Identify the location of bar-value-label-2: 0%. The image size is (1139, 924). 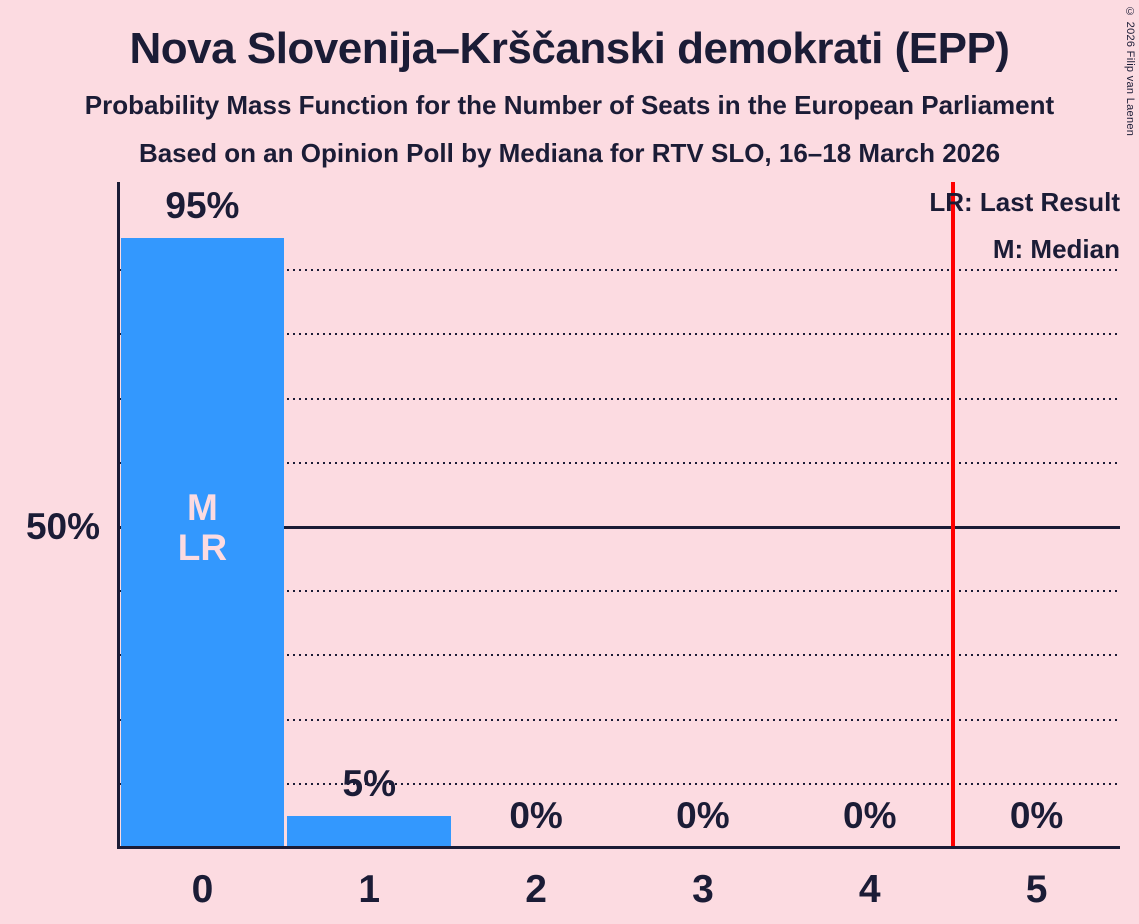
(536, 815).